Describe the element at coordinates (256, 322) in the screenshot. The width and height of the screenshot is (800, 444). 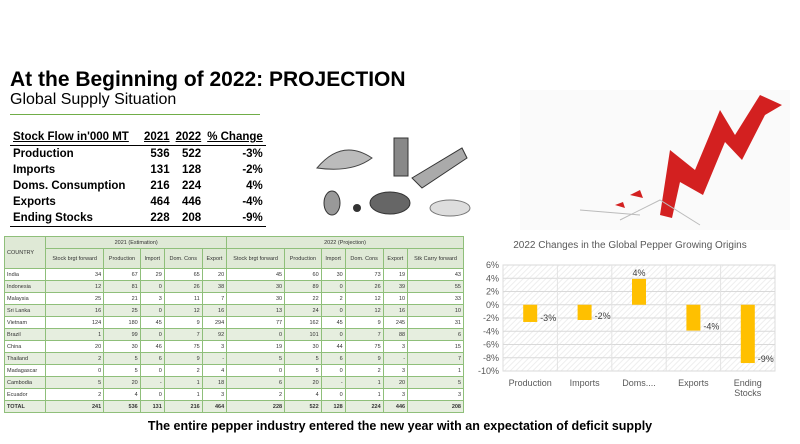
I see `value-cell: 77` at that location.